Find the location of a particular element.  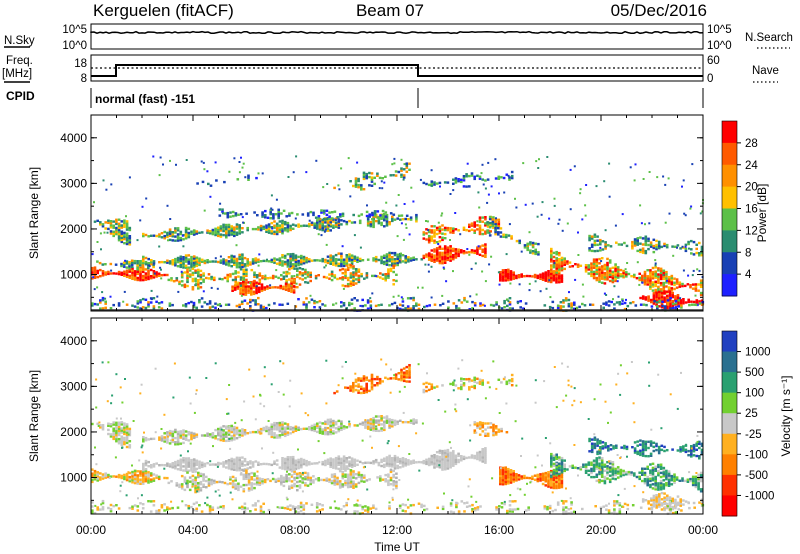

power-cbar-label: Power [dB] is located at coordinates (762, 213).